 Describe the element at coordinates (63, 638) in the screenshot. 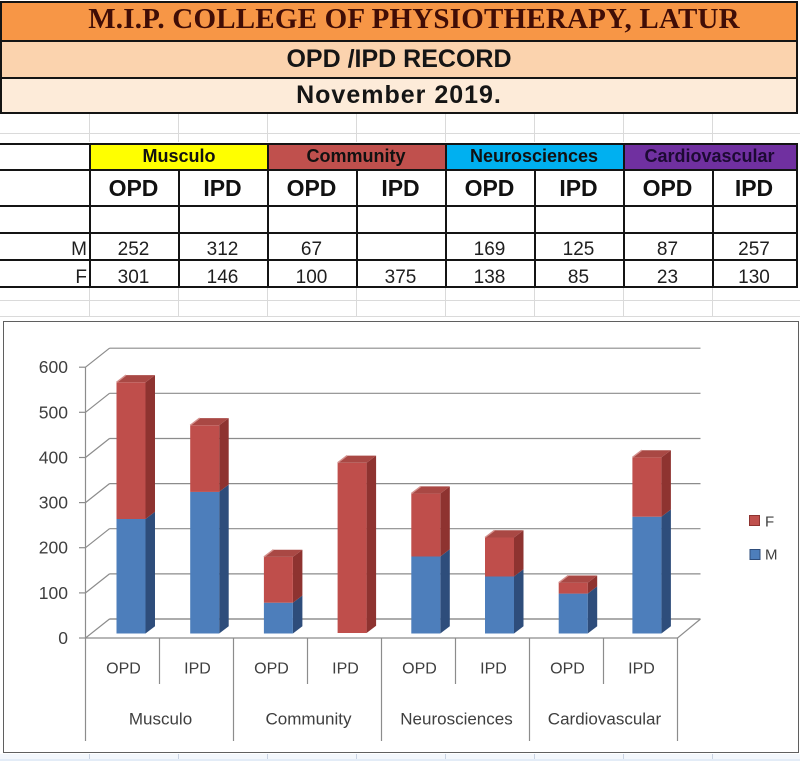

I see `svg-text: 0` at that location.